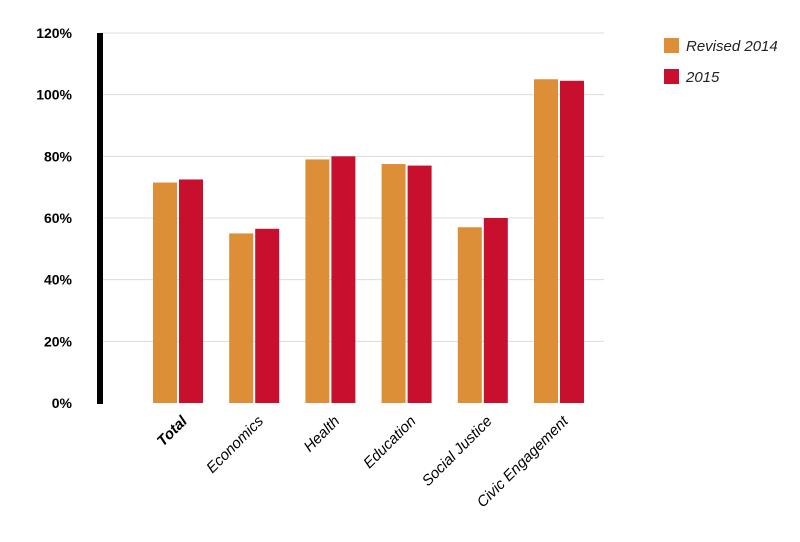 This screenshot has width=800, height=542. I want to click on bar-2015-education, so click(419, 284).